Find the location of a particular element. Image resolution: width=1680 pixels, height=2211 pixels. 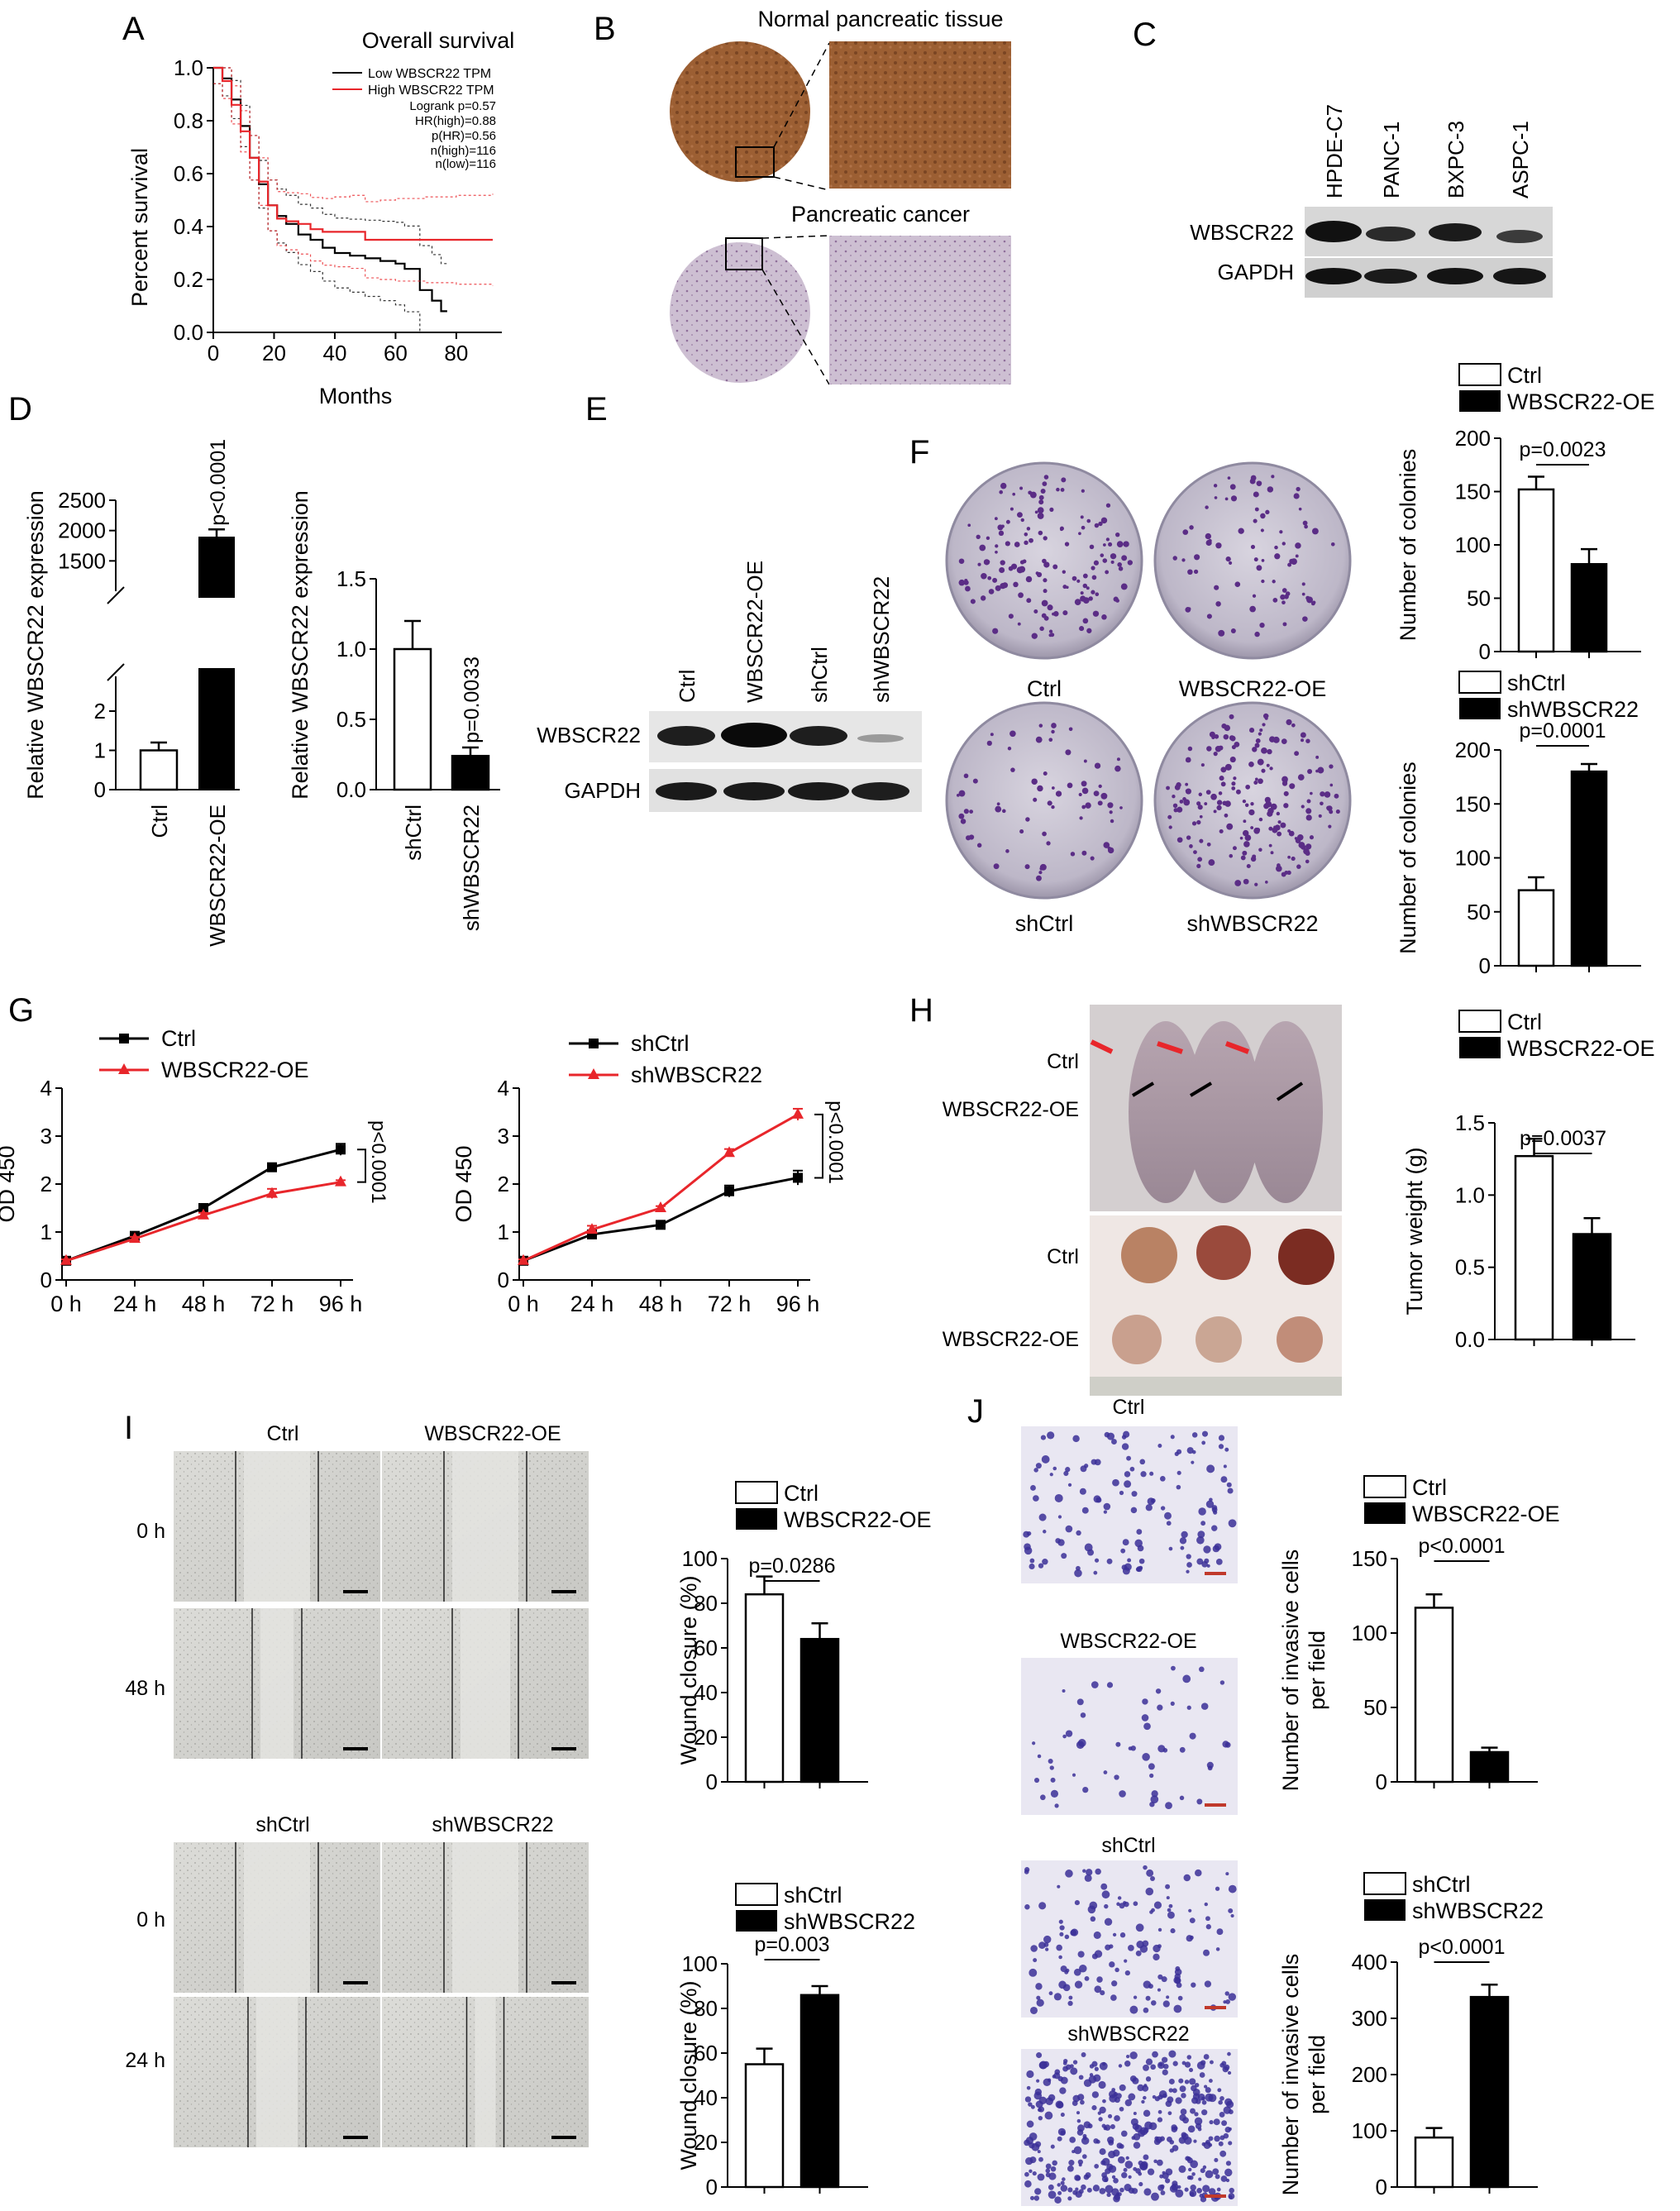

a-ytick: 0.8 is located at coordinates (188, 121).